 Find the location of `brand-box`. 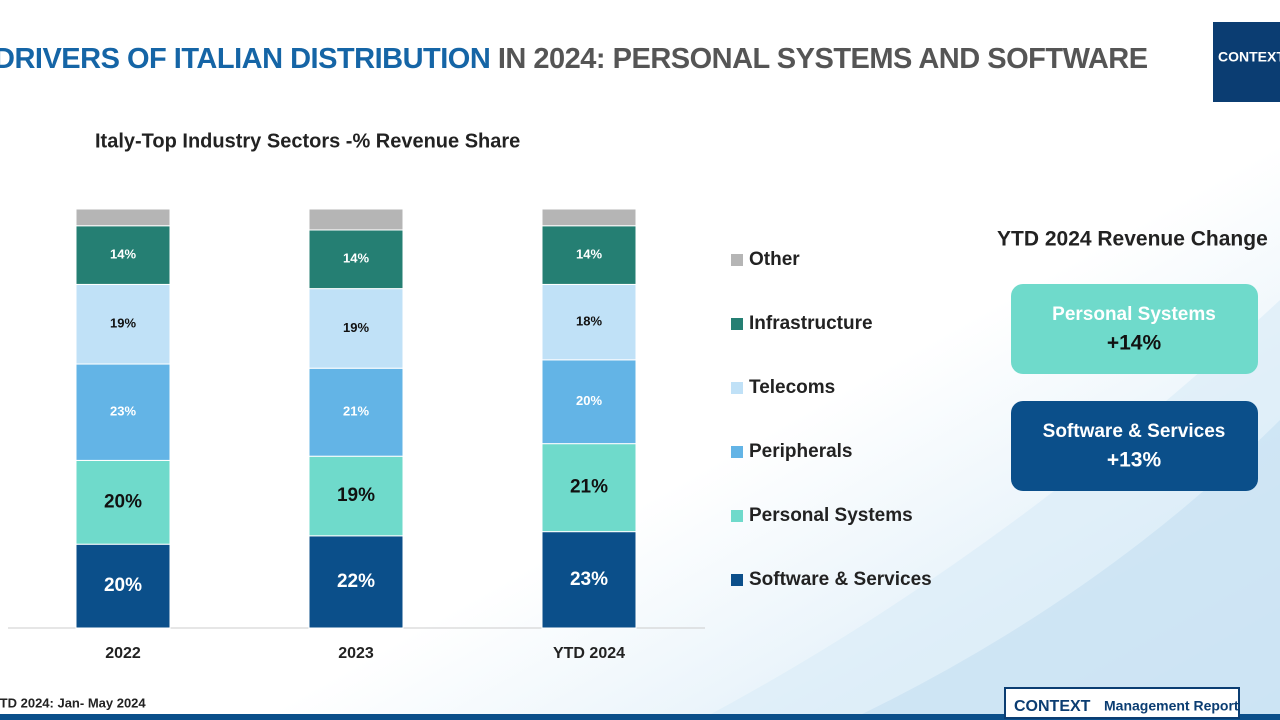

brand-box is located at coordinates (1122, 703).